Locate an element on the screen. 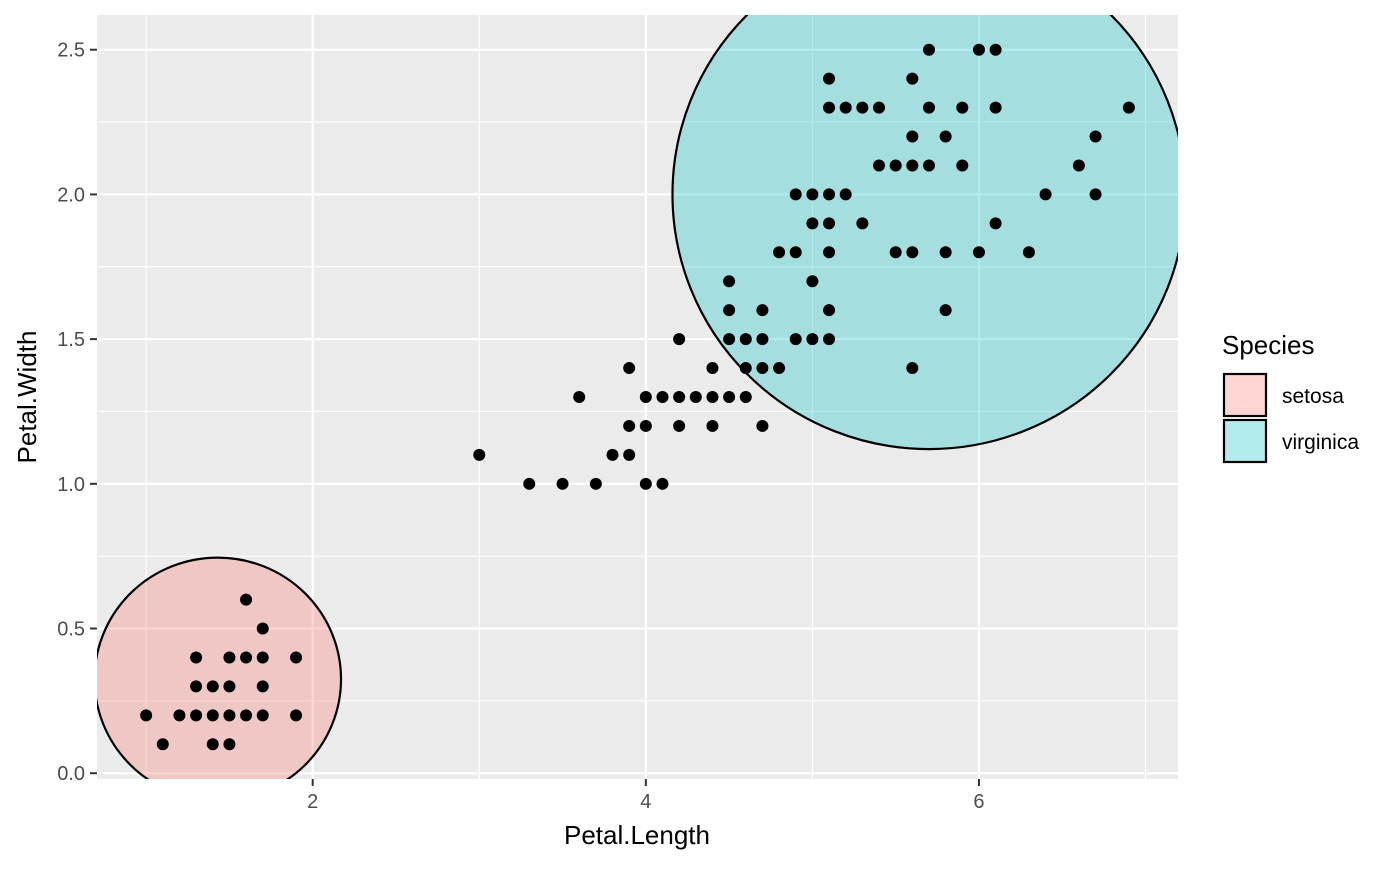 Image resolution: width=1400 pixels, height=871 pixels. x-axis: 2 4 6 is located at coordinates (646, 796).